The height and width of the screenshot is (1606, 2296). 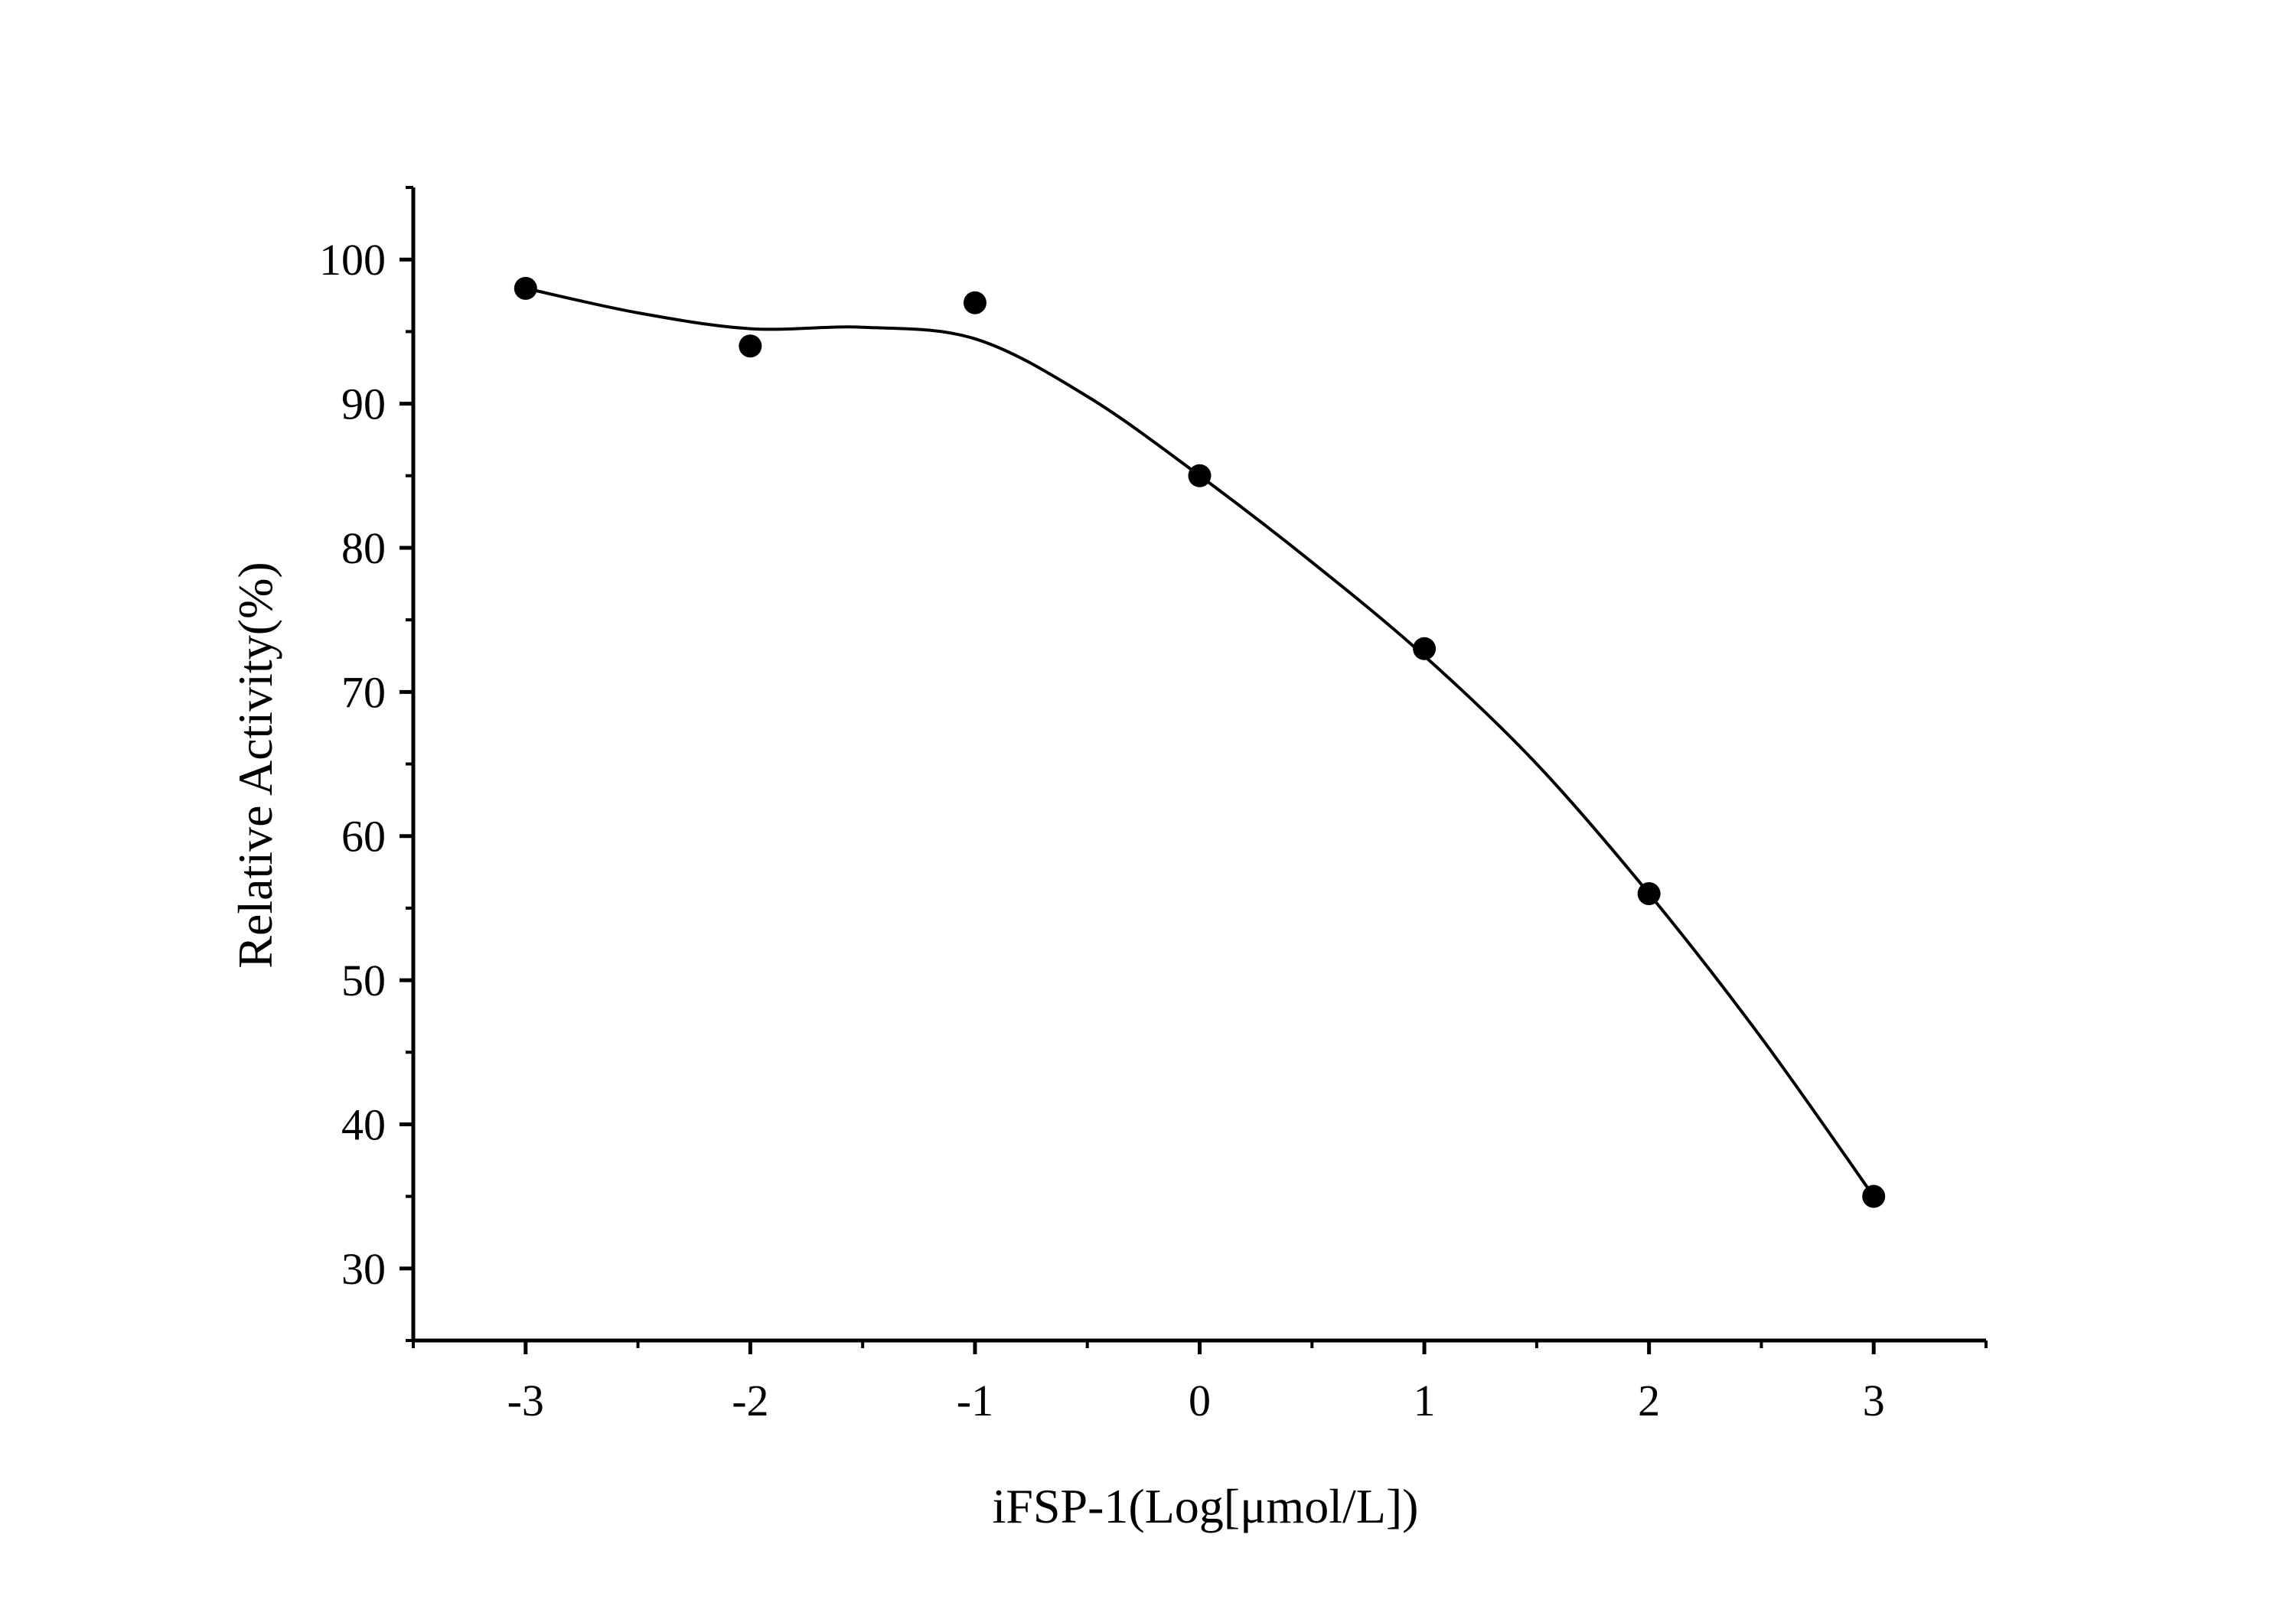 What do you see at coordinates (363, 1124) in the screenshot?
I see `y-tick-label: 40` at bounding box center [363, 1124].